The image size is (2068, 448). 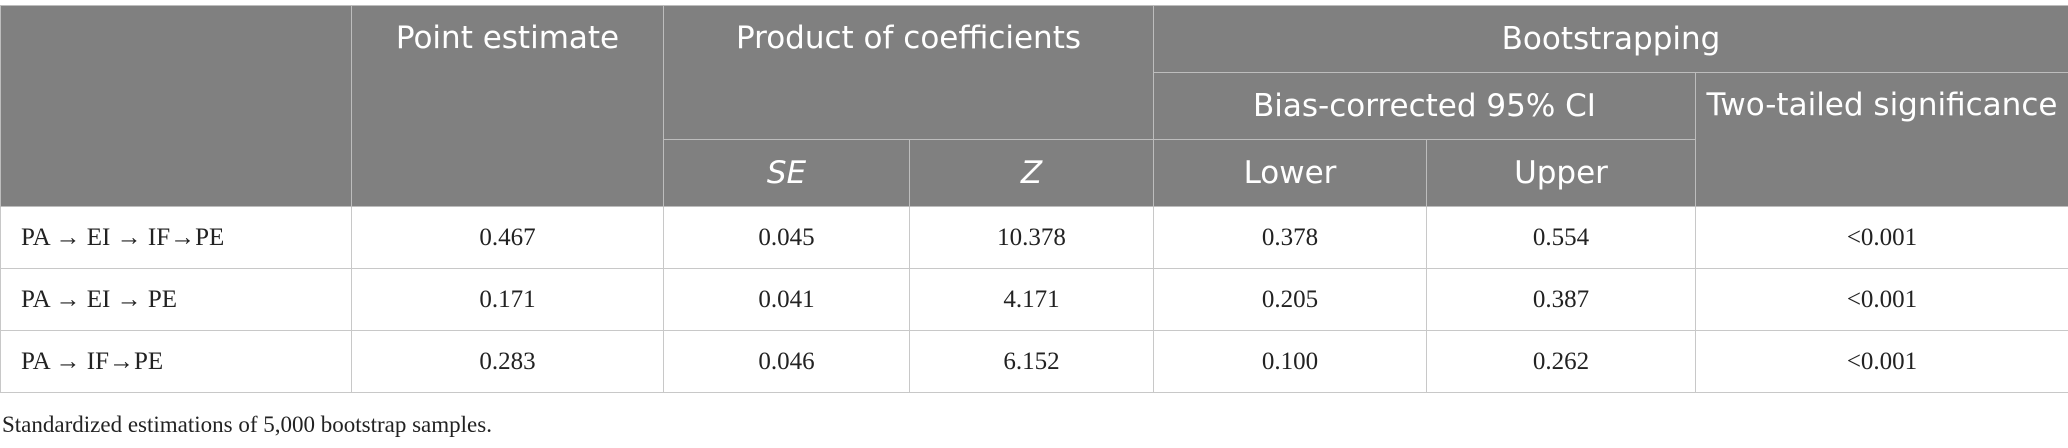 I want to click on header-cell: Z, so click(x=1031, y=173).